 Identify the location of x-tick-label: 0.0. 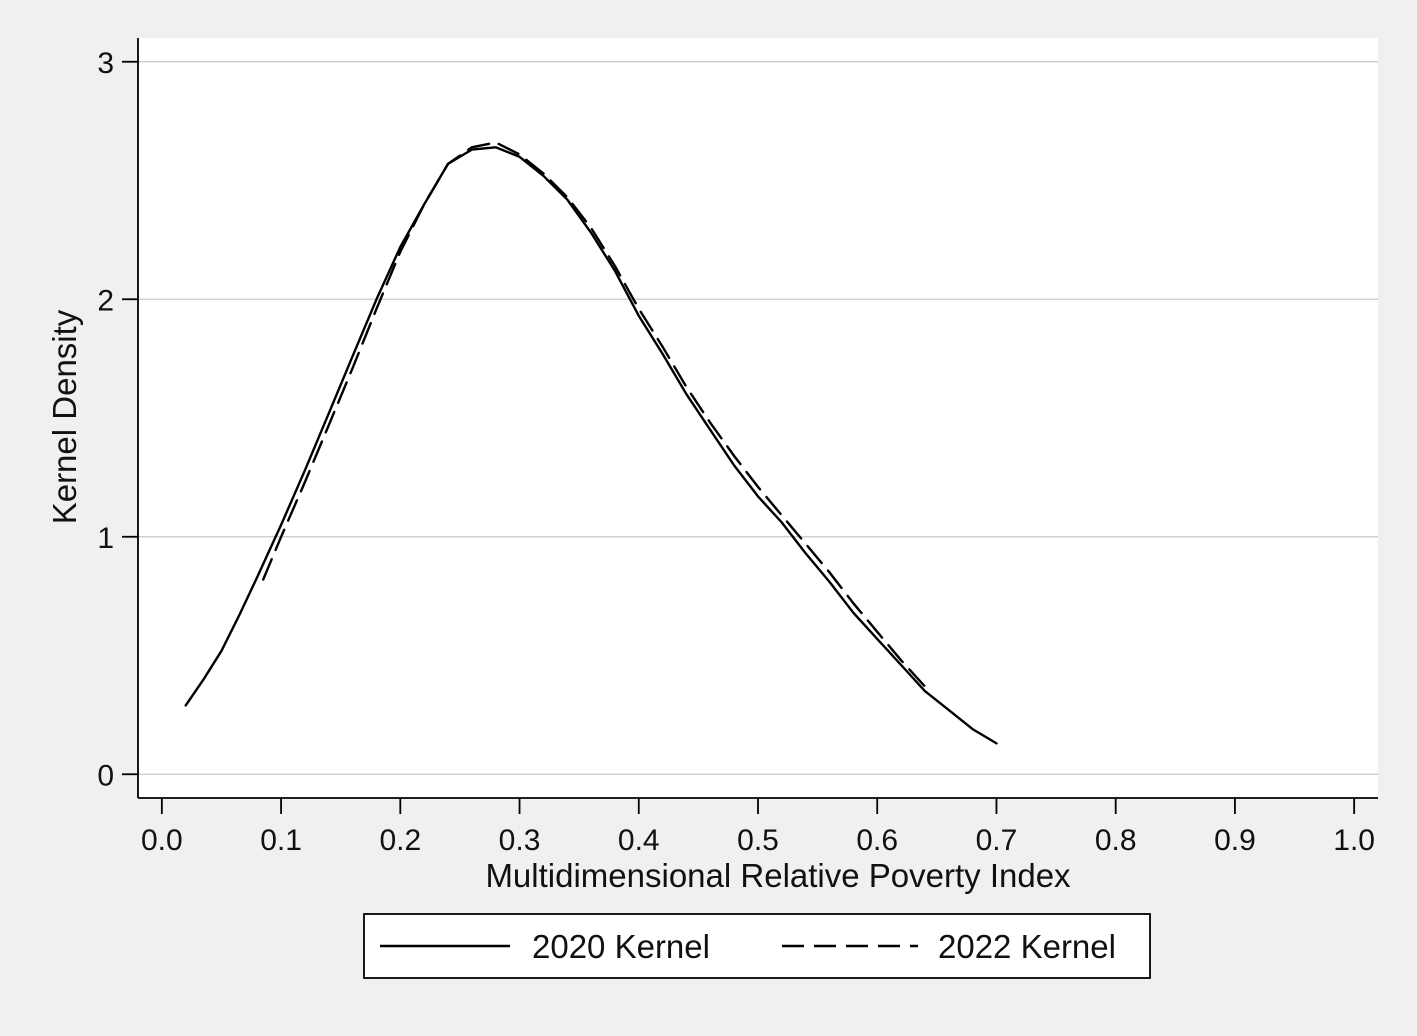
(162, 840).